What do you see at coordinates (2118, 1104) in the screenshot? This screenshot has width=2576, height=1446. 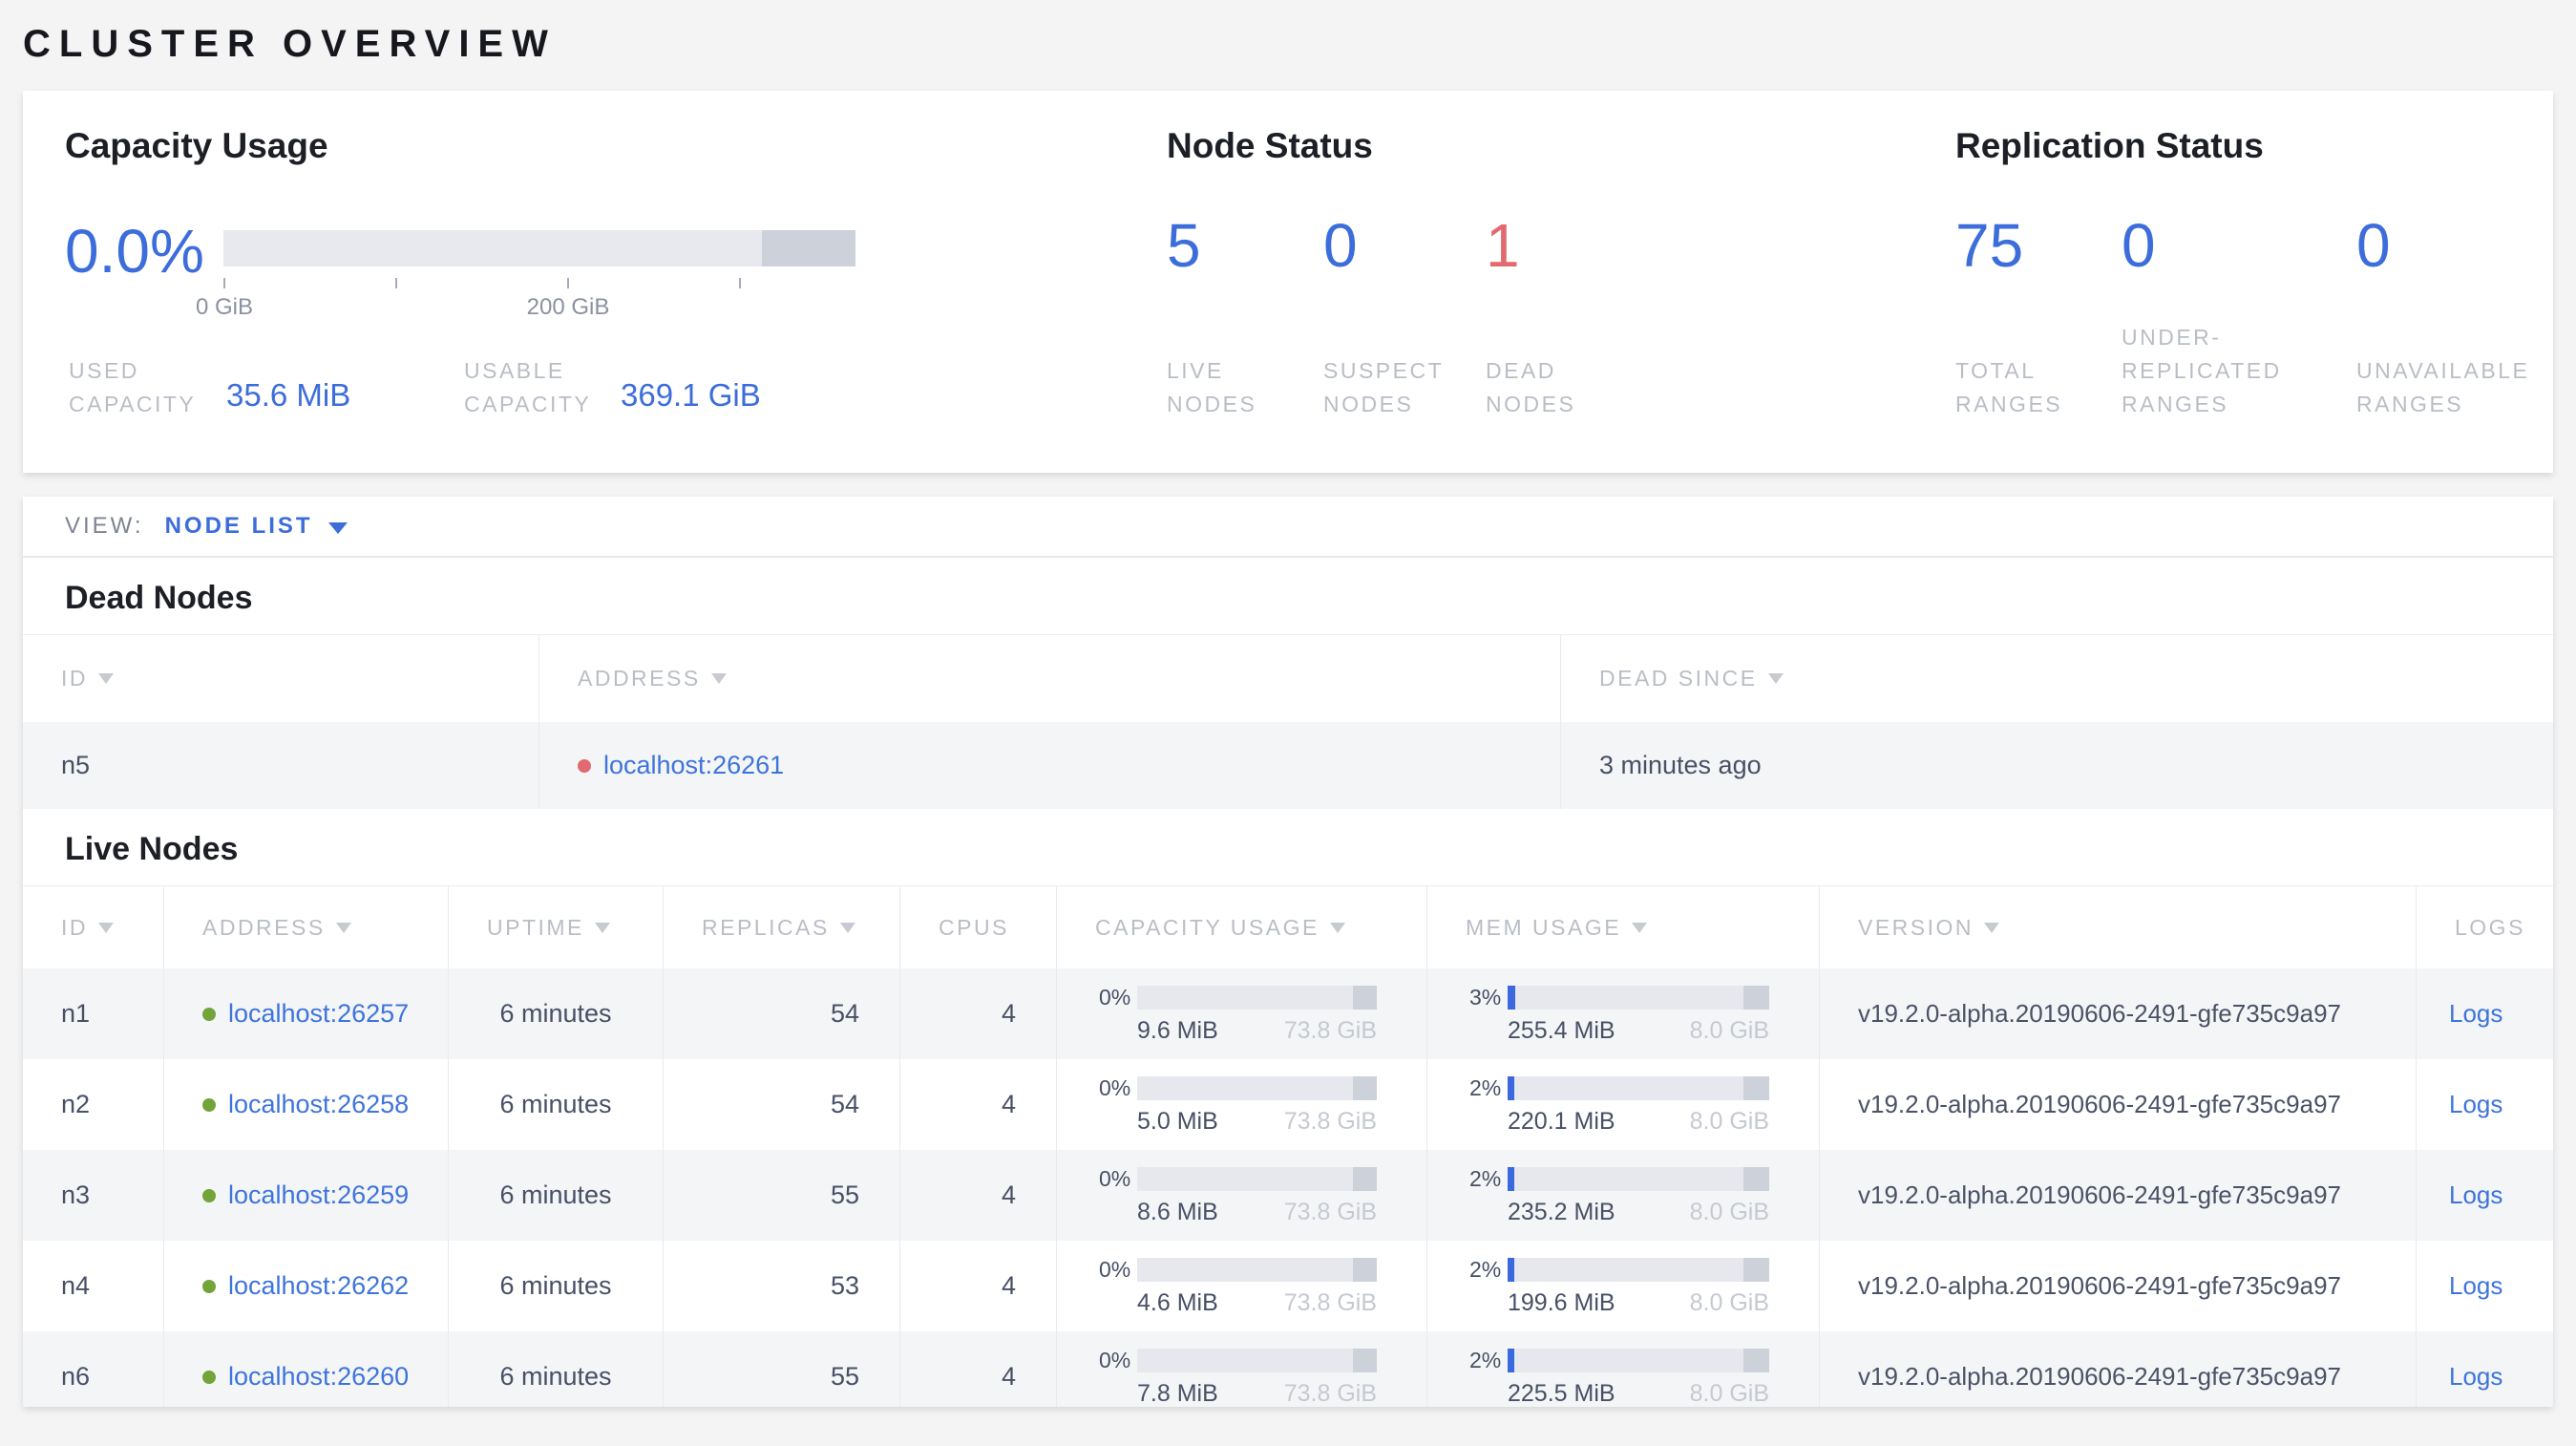 I see `version-cell: v19.2.0-alpha.20190606-2491-gfe735c9a97` at bounding box center [2118, 1104].